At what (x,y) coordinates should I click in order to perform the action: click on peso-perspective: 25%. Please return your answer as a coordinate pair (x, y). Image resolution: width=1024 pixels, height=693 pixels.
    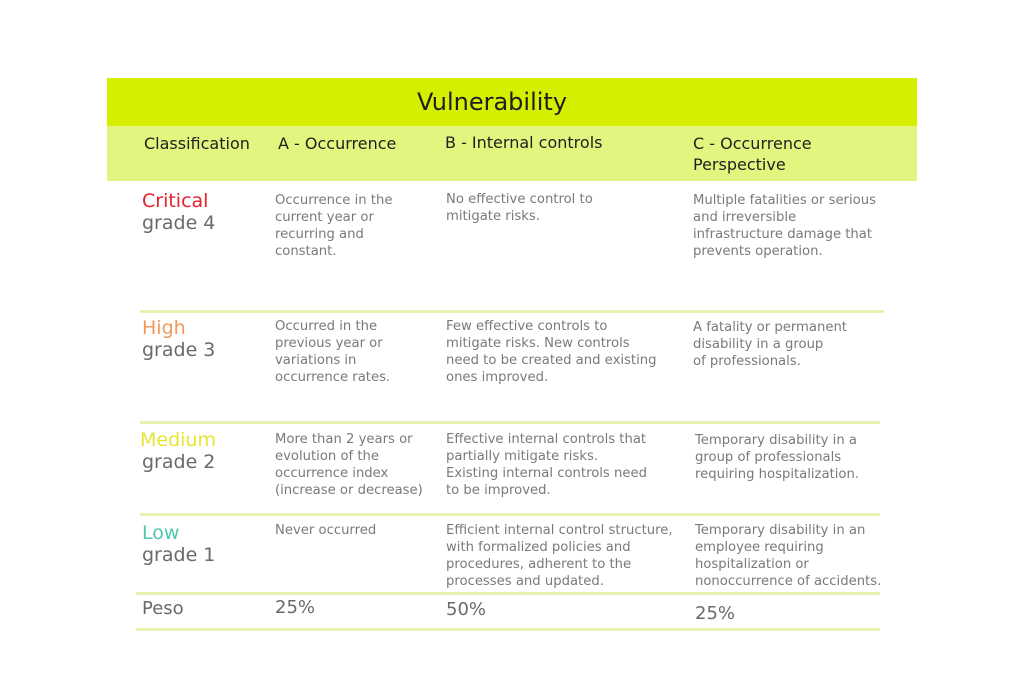
    Looking at the image, I should click on (715, 613).